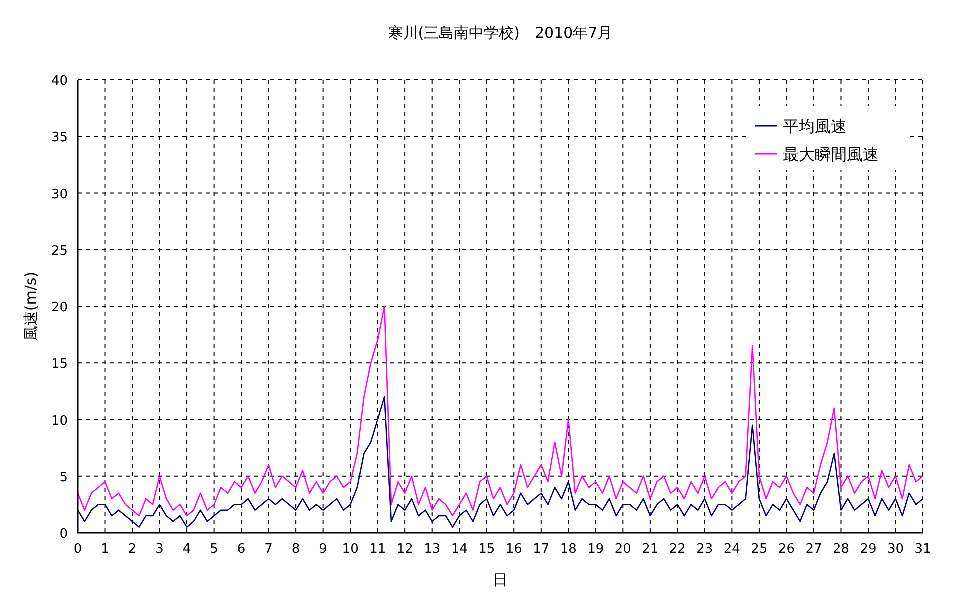 This screenshot has height=604, width=970. I want to click on chart-title: 寒川(三島南中学校) 2010年7月, so click(500, 33).